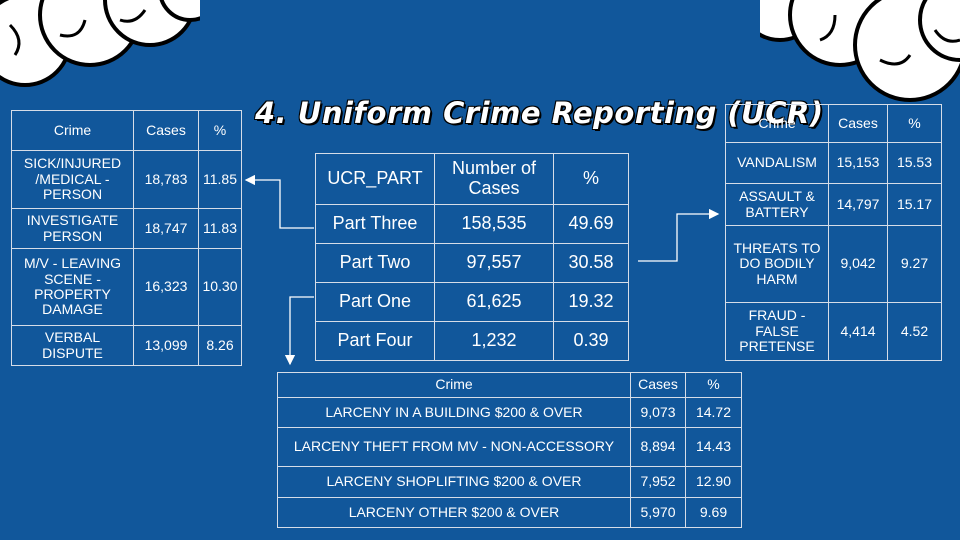  I want to click on table-row: INVESTIGATE PERSON 18,747 11.83, so click(126, 228).